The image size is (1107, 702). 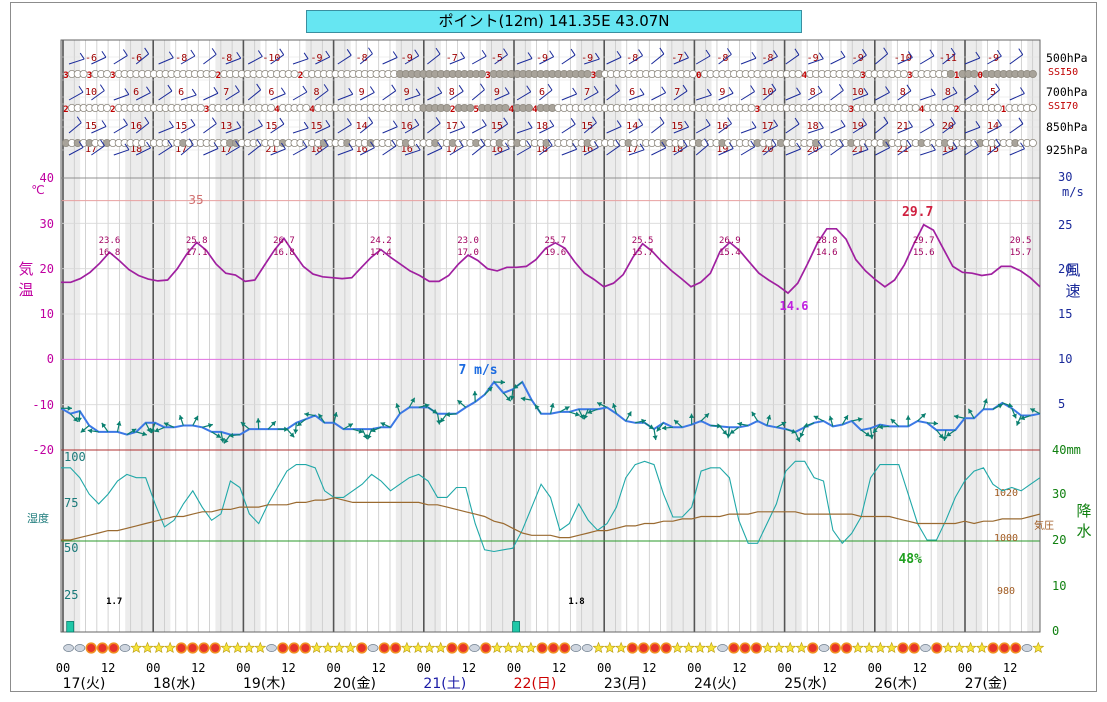 I want to click on ssi50-ssi: 3, so click(x=593, y=76).